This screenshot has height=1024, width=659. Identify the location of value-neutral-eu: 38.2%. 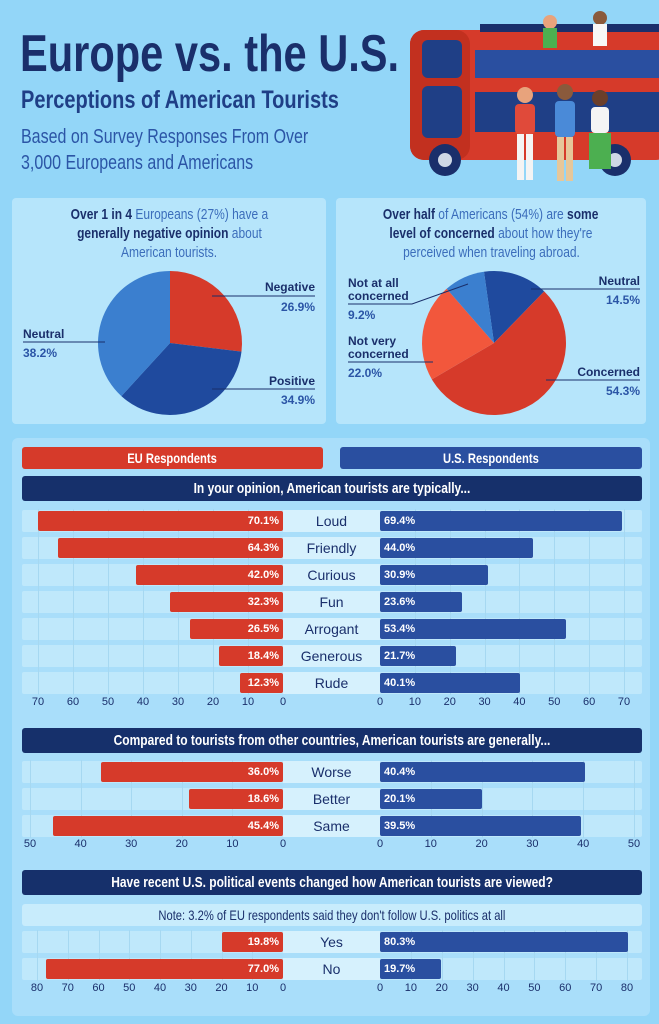
(40, 353).